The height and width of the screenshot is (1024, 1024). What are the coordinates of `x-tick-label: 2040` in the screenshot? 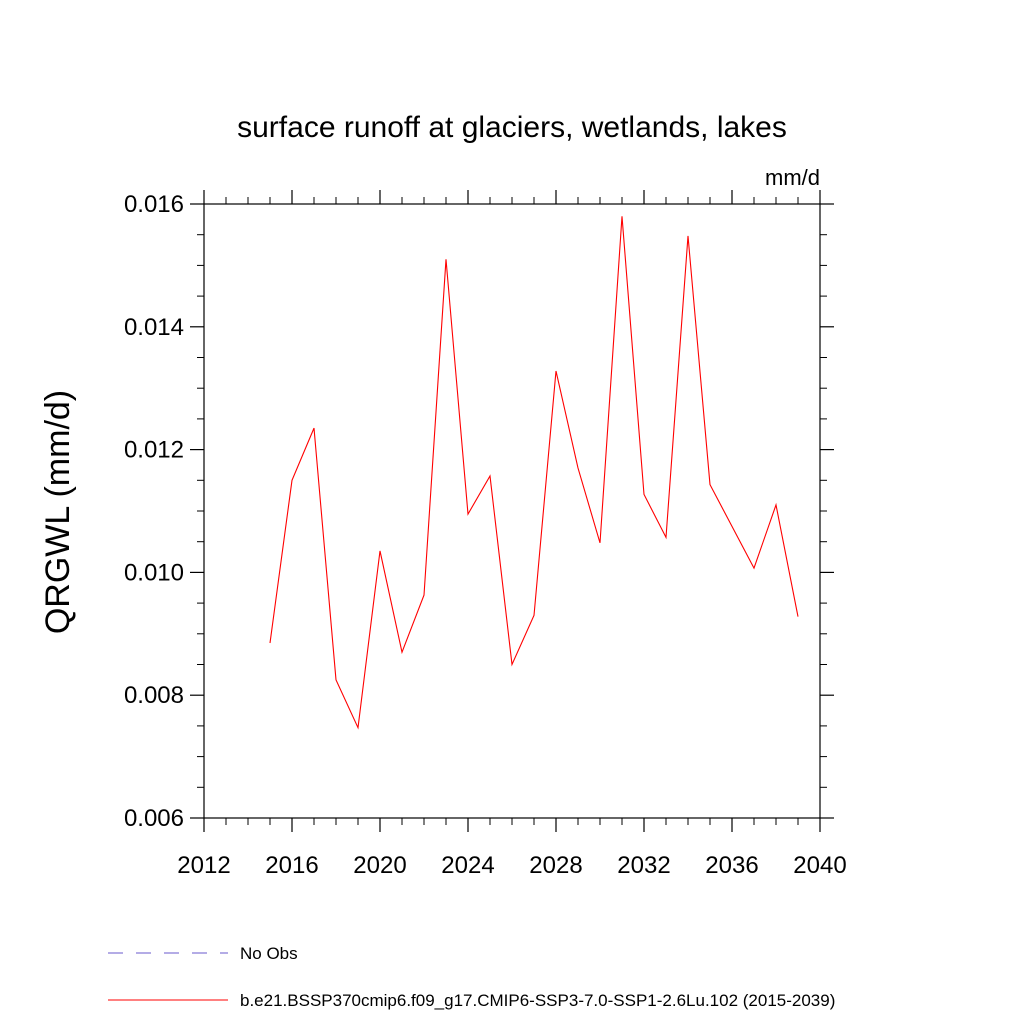 It's located at (819, 865).